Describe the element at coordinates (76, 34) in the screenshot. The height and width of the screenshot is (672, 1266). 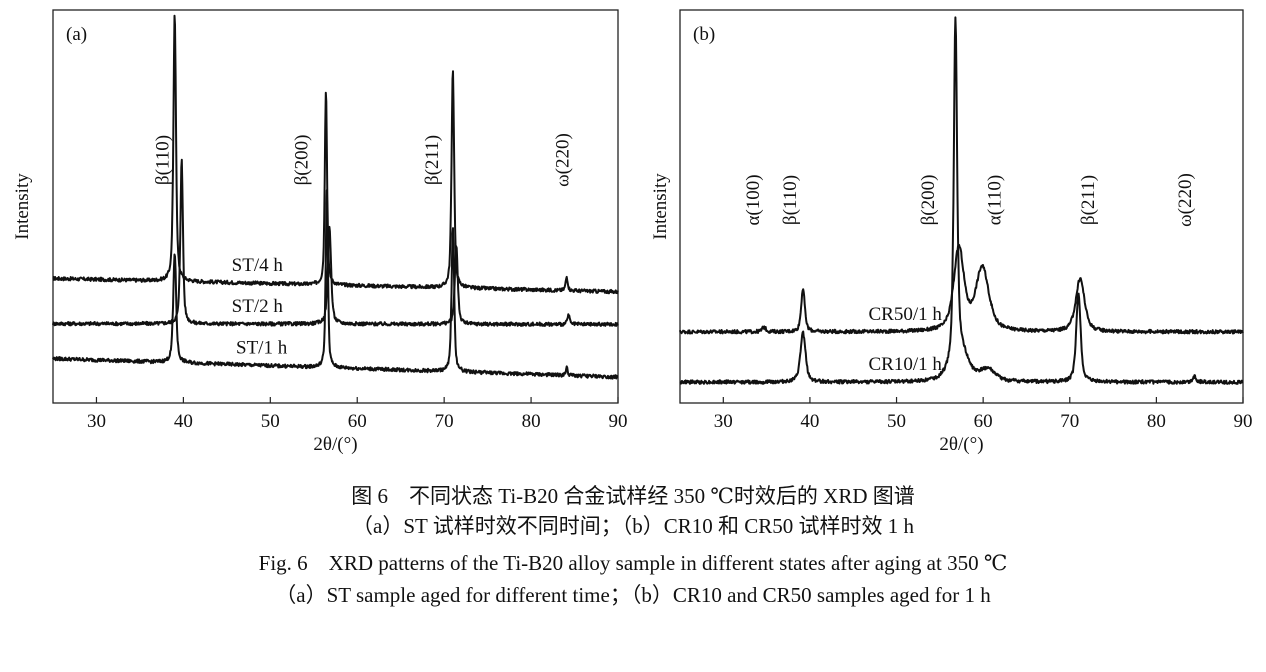
I see `panel-label: (a)` at that location.